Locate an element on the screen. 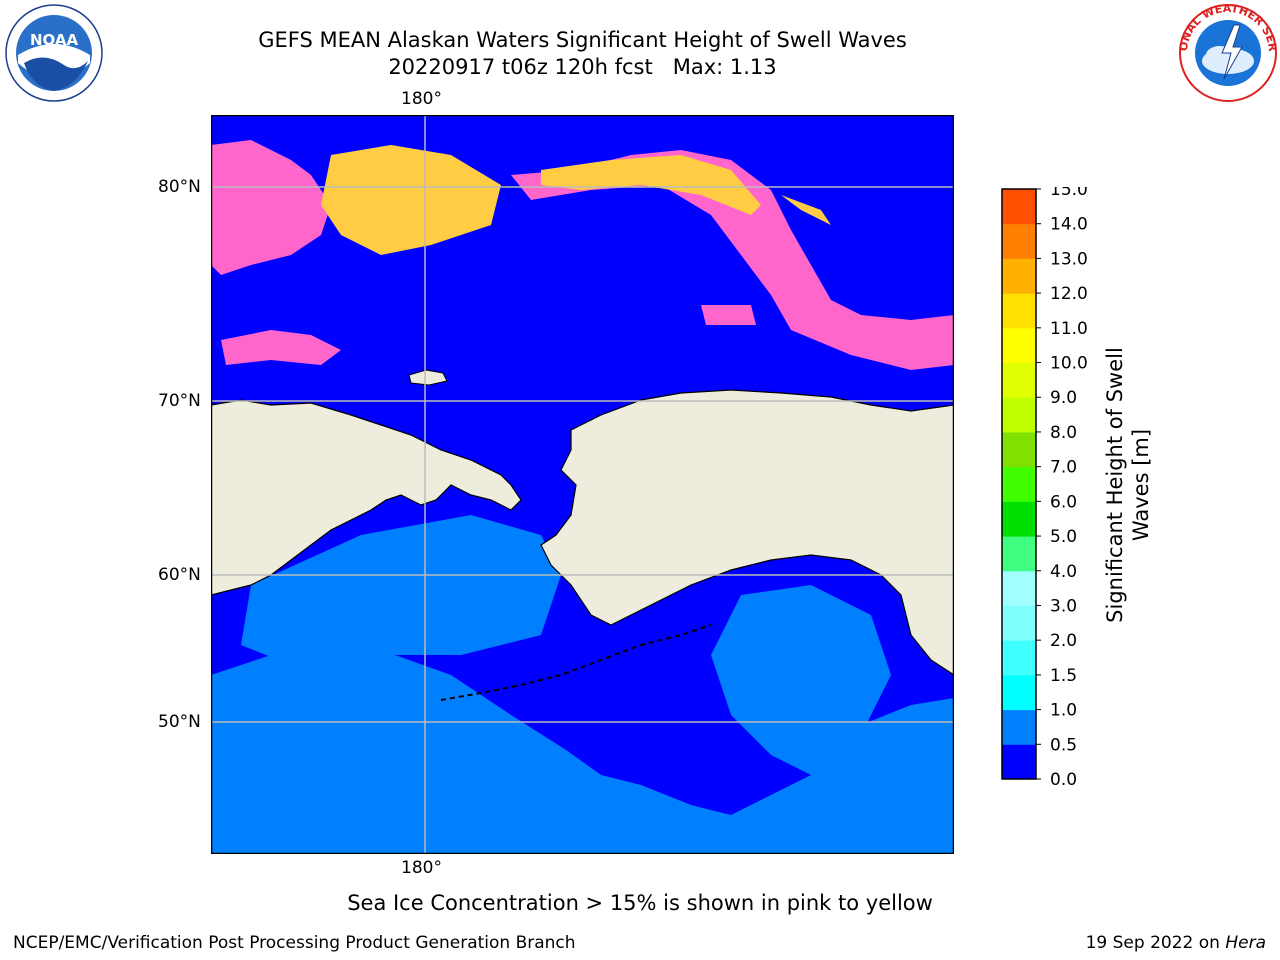 The width and height of the screenshot is (1280, 960). colorbar-tick-label: 7.0 is located at coordinates (1063, 468).